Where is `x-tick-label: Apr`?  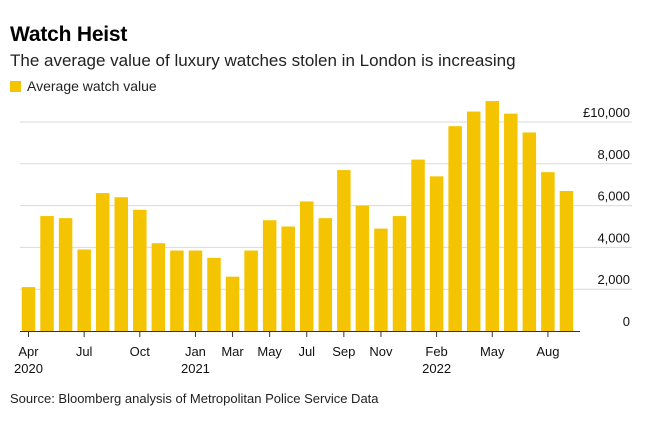
x-tick-label: Apr is located at coordinates (28, 351).